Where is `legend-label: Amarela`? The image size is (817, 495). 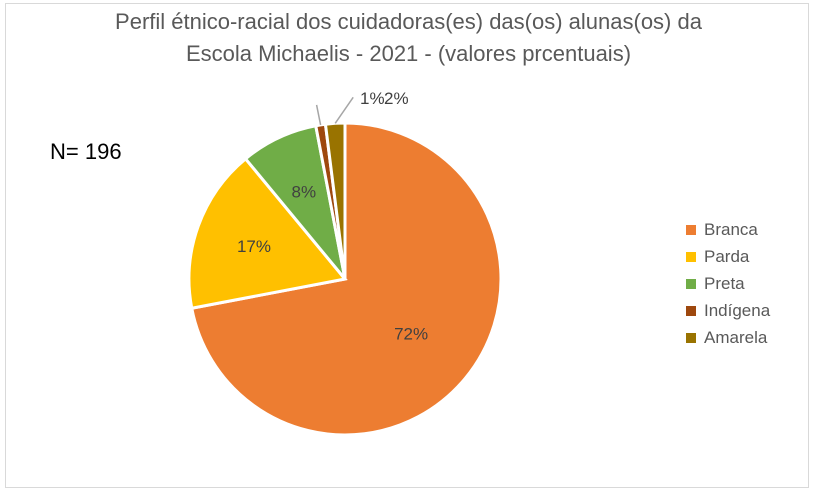 legend-label: Amarela is located at coordinates (736, 337).